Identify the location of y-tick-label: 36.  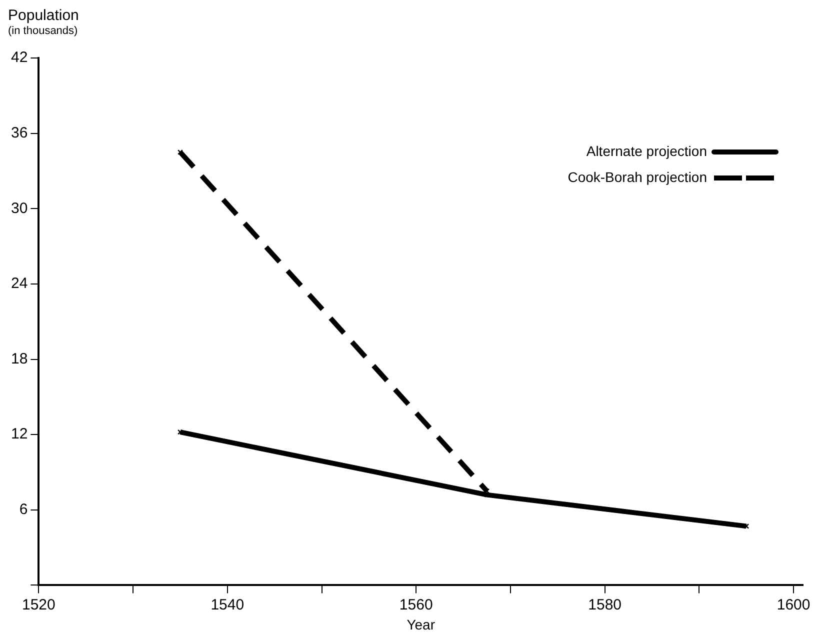
(19, 133).